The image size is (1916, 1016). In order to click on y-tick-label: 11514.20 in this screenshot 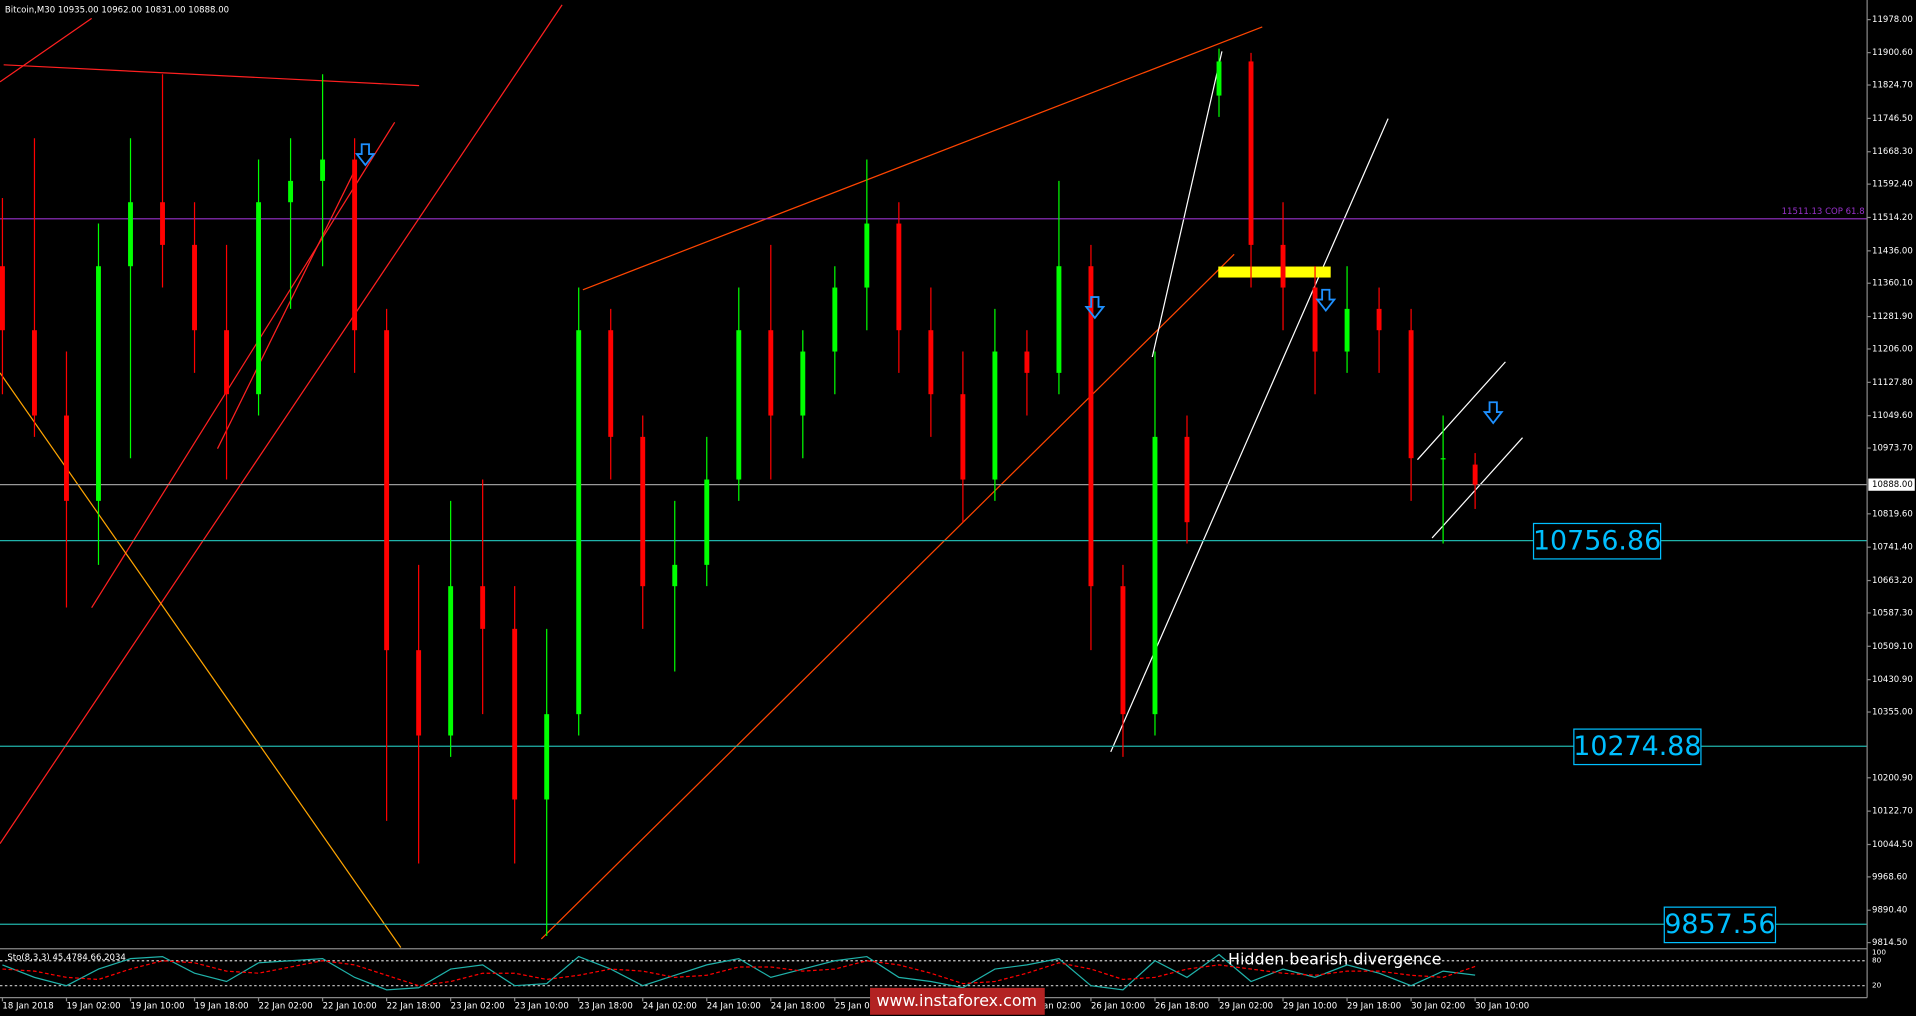, I will do `click(1892, 218)`.